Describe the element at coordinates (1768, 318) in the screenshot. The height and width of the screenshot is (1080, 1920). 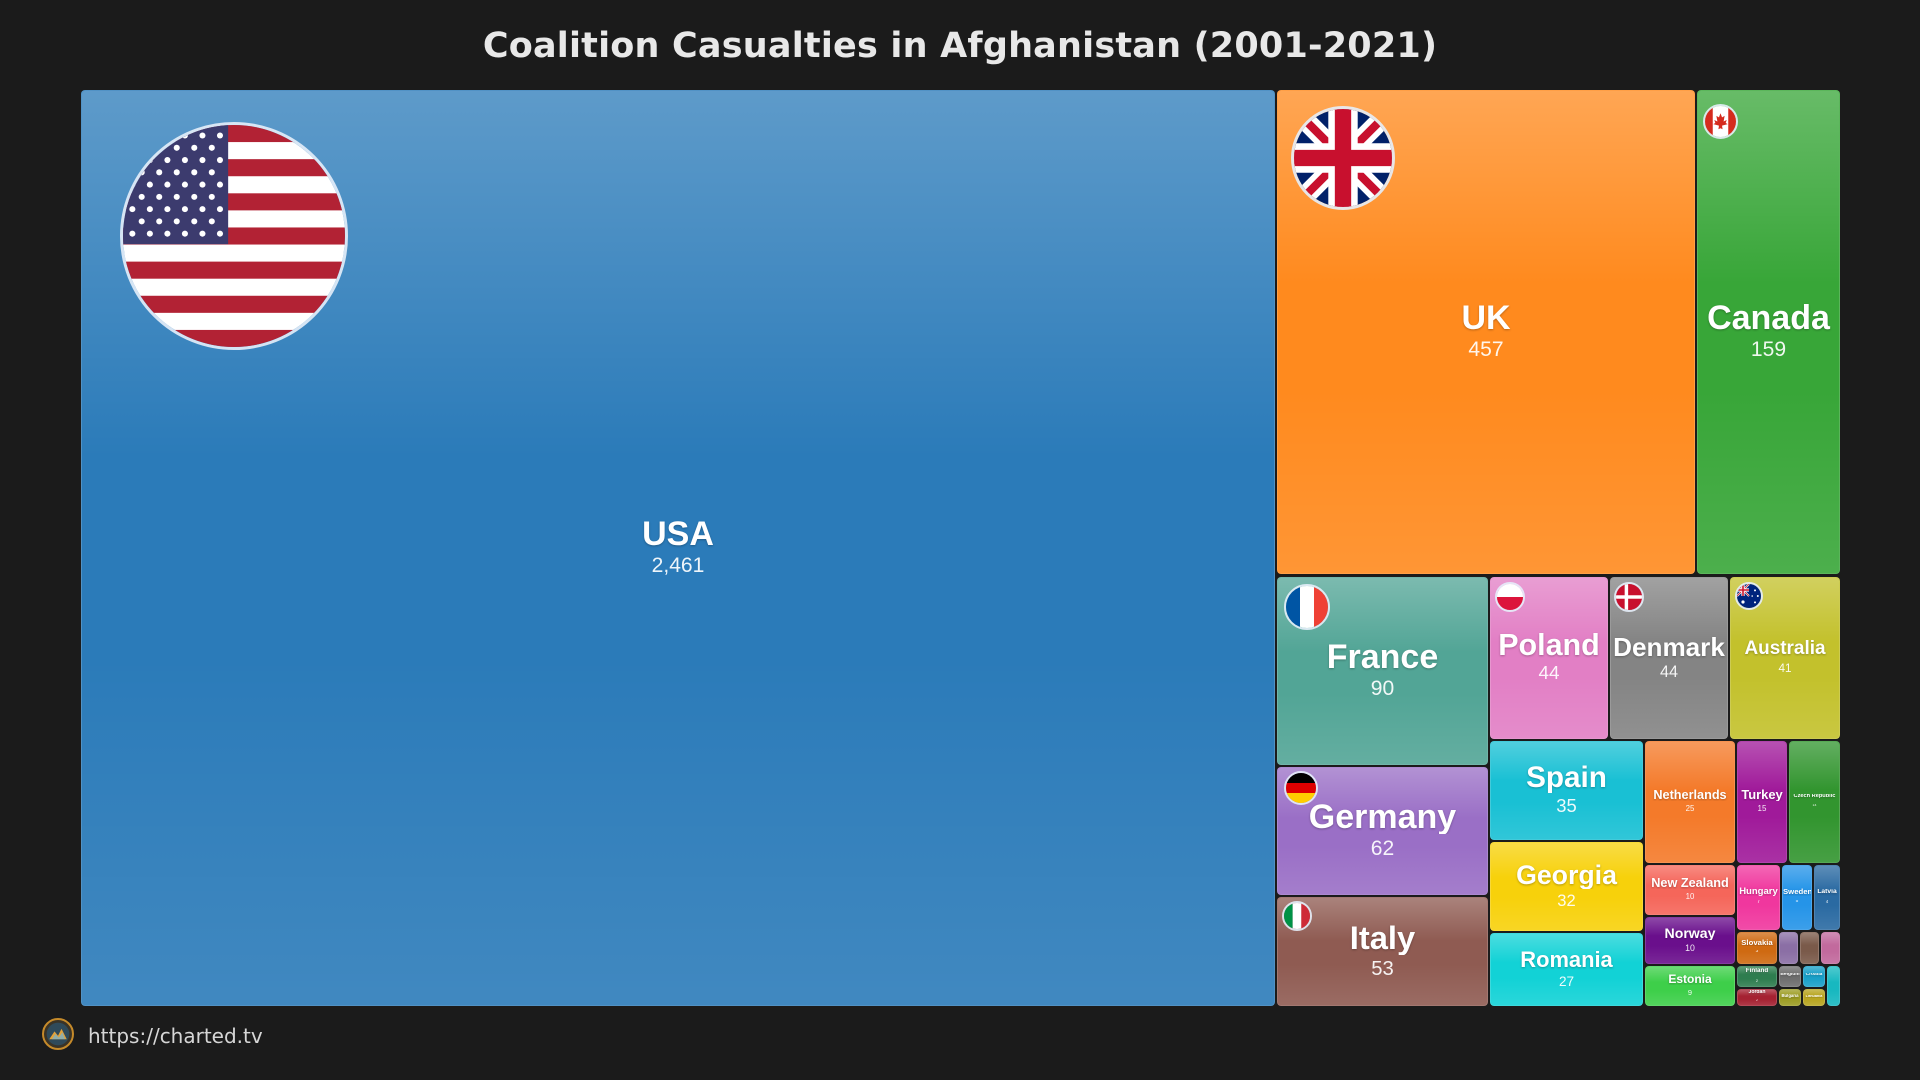
I see `tile-label: Canada` at that location.